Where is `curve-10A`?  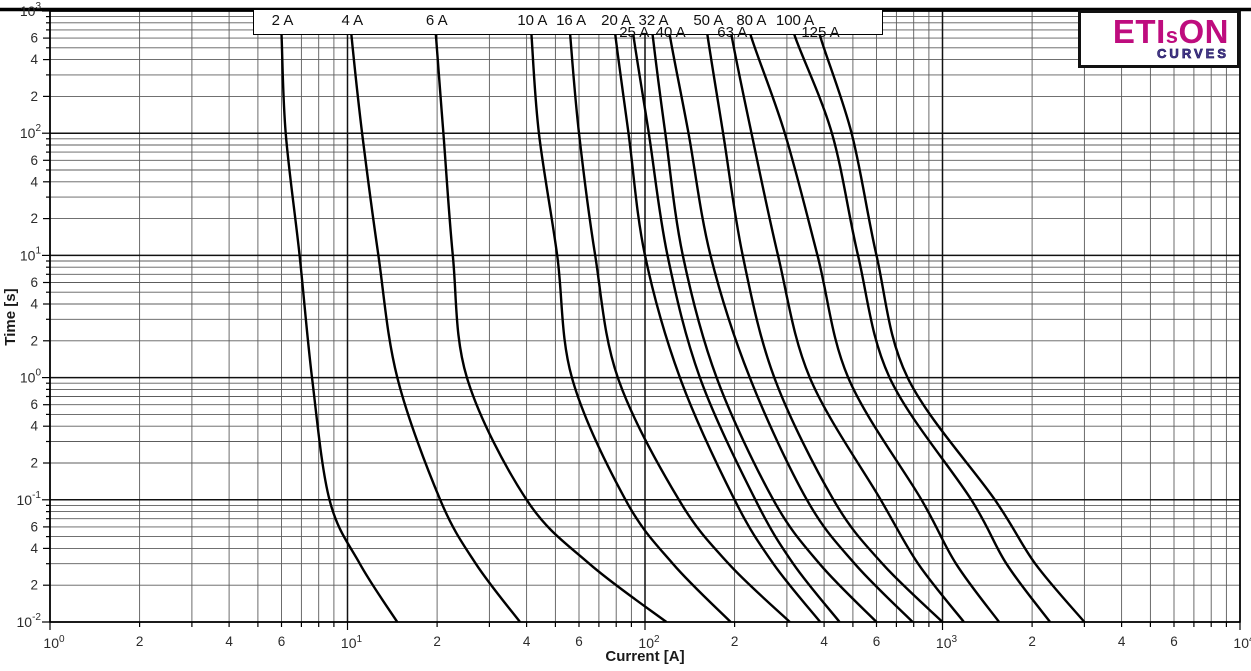
curve-10A is located at coordinates (630, 316).